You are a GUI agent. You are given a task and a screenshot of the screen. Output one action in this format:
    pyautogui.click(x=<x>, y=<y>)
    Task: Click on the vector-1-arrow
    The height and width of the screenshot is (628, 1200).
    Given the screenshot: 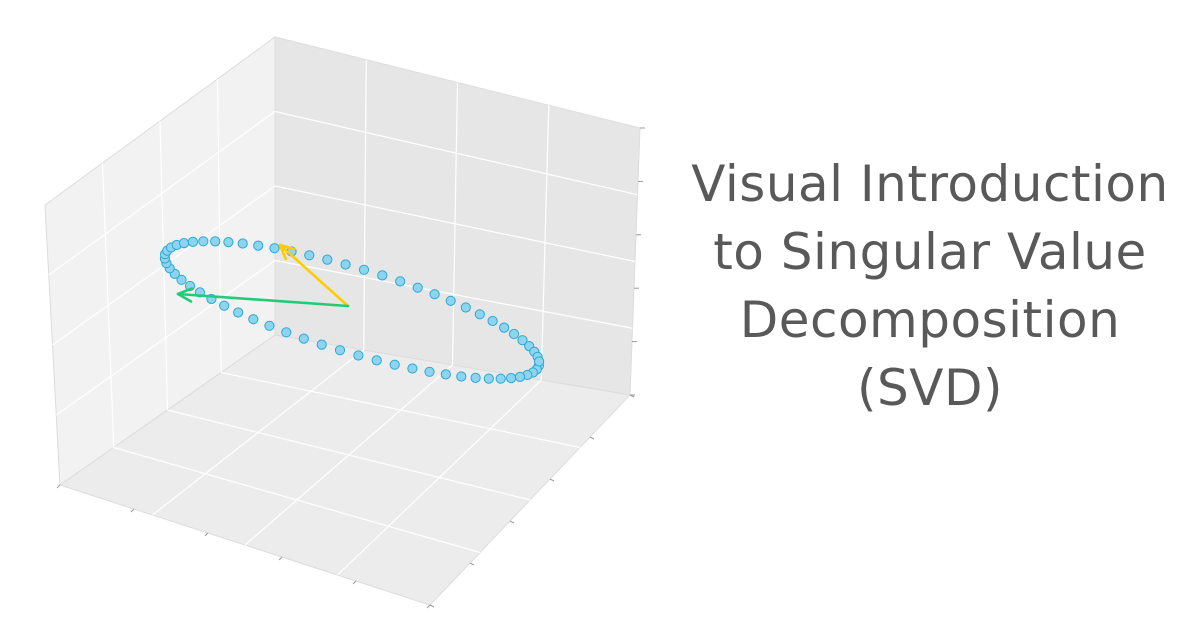 What is the action you would take?
    pyautogui.click(x=314, y=275)
    